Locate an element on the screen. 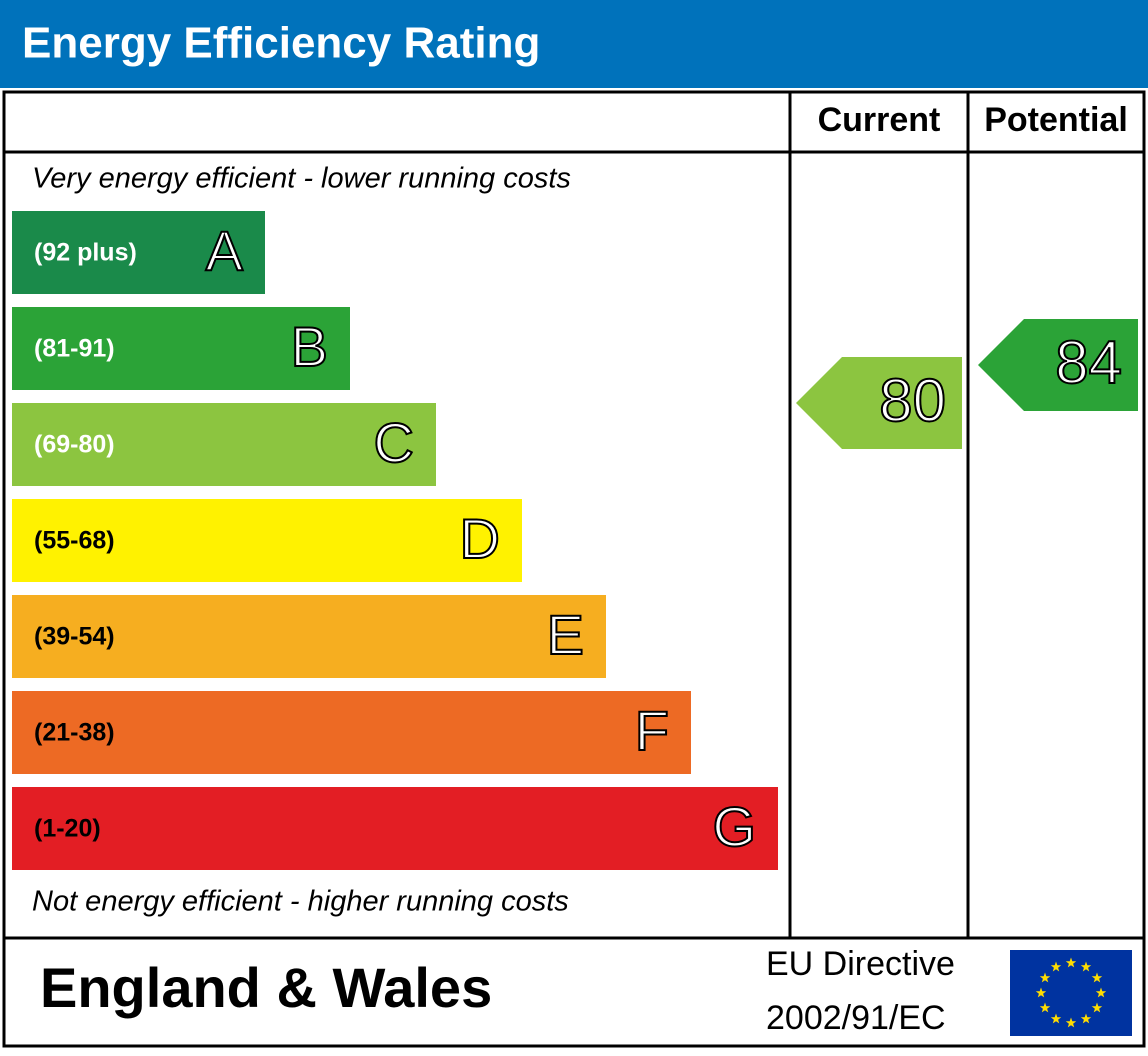 The width and height of the screenshot is (1148, 1056). directive: 2002/91/EC is located at coordinates (856, 1018).